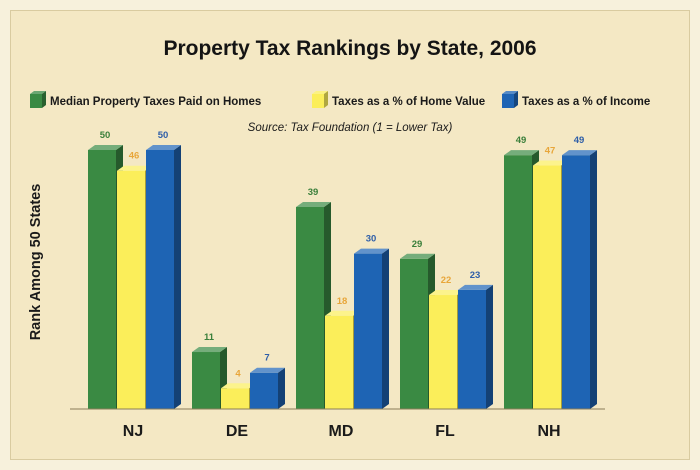  I want to click on value-label: 4, so click(238, 373).